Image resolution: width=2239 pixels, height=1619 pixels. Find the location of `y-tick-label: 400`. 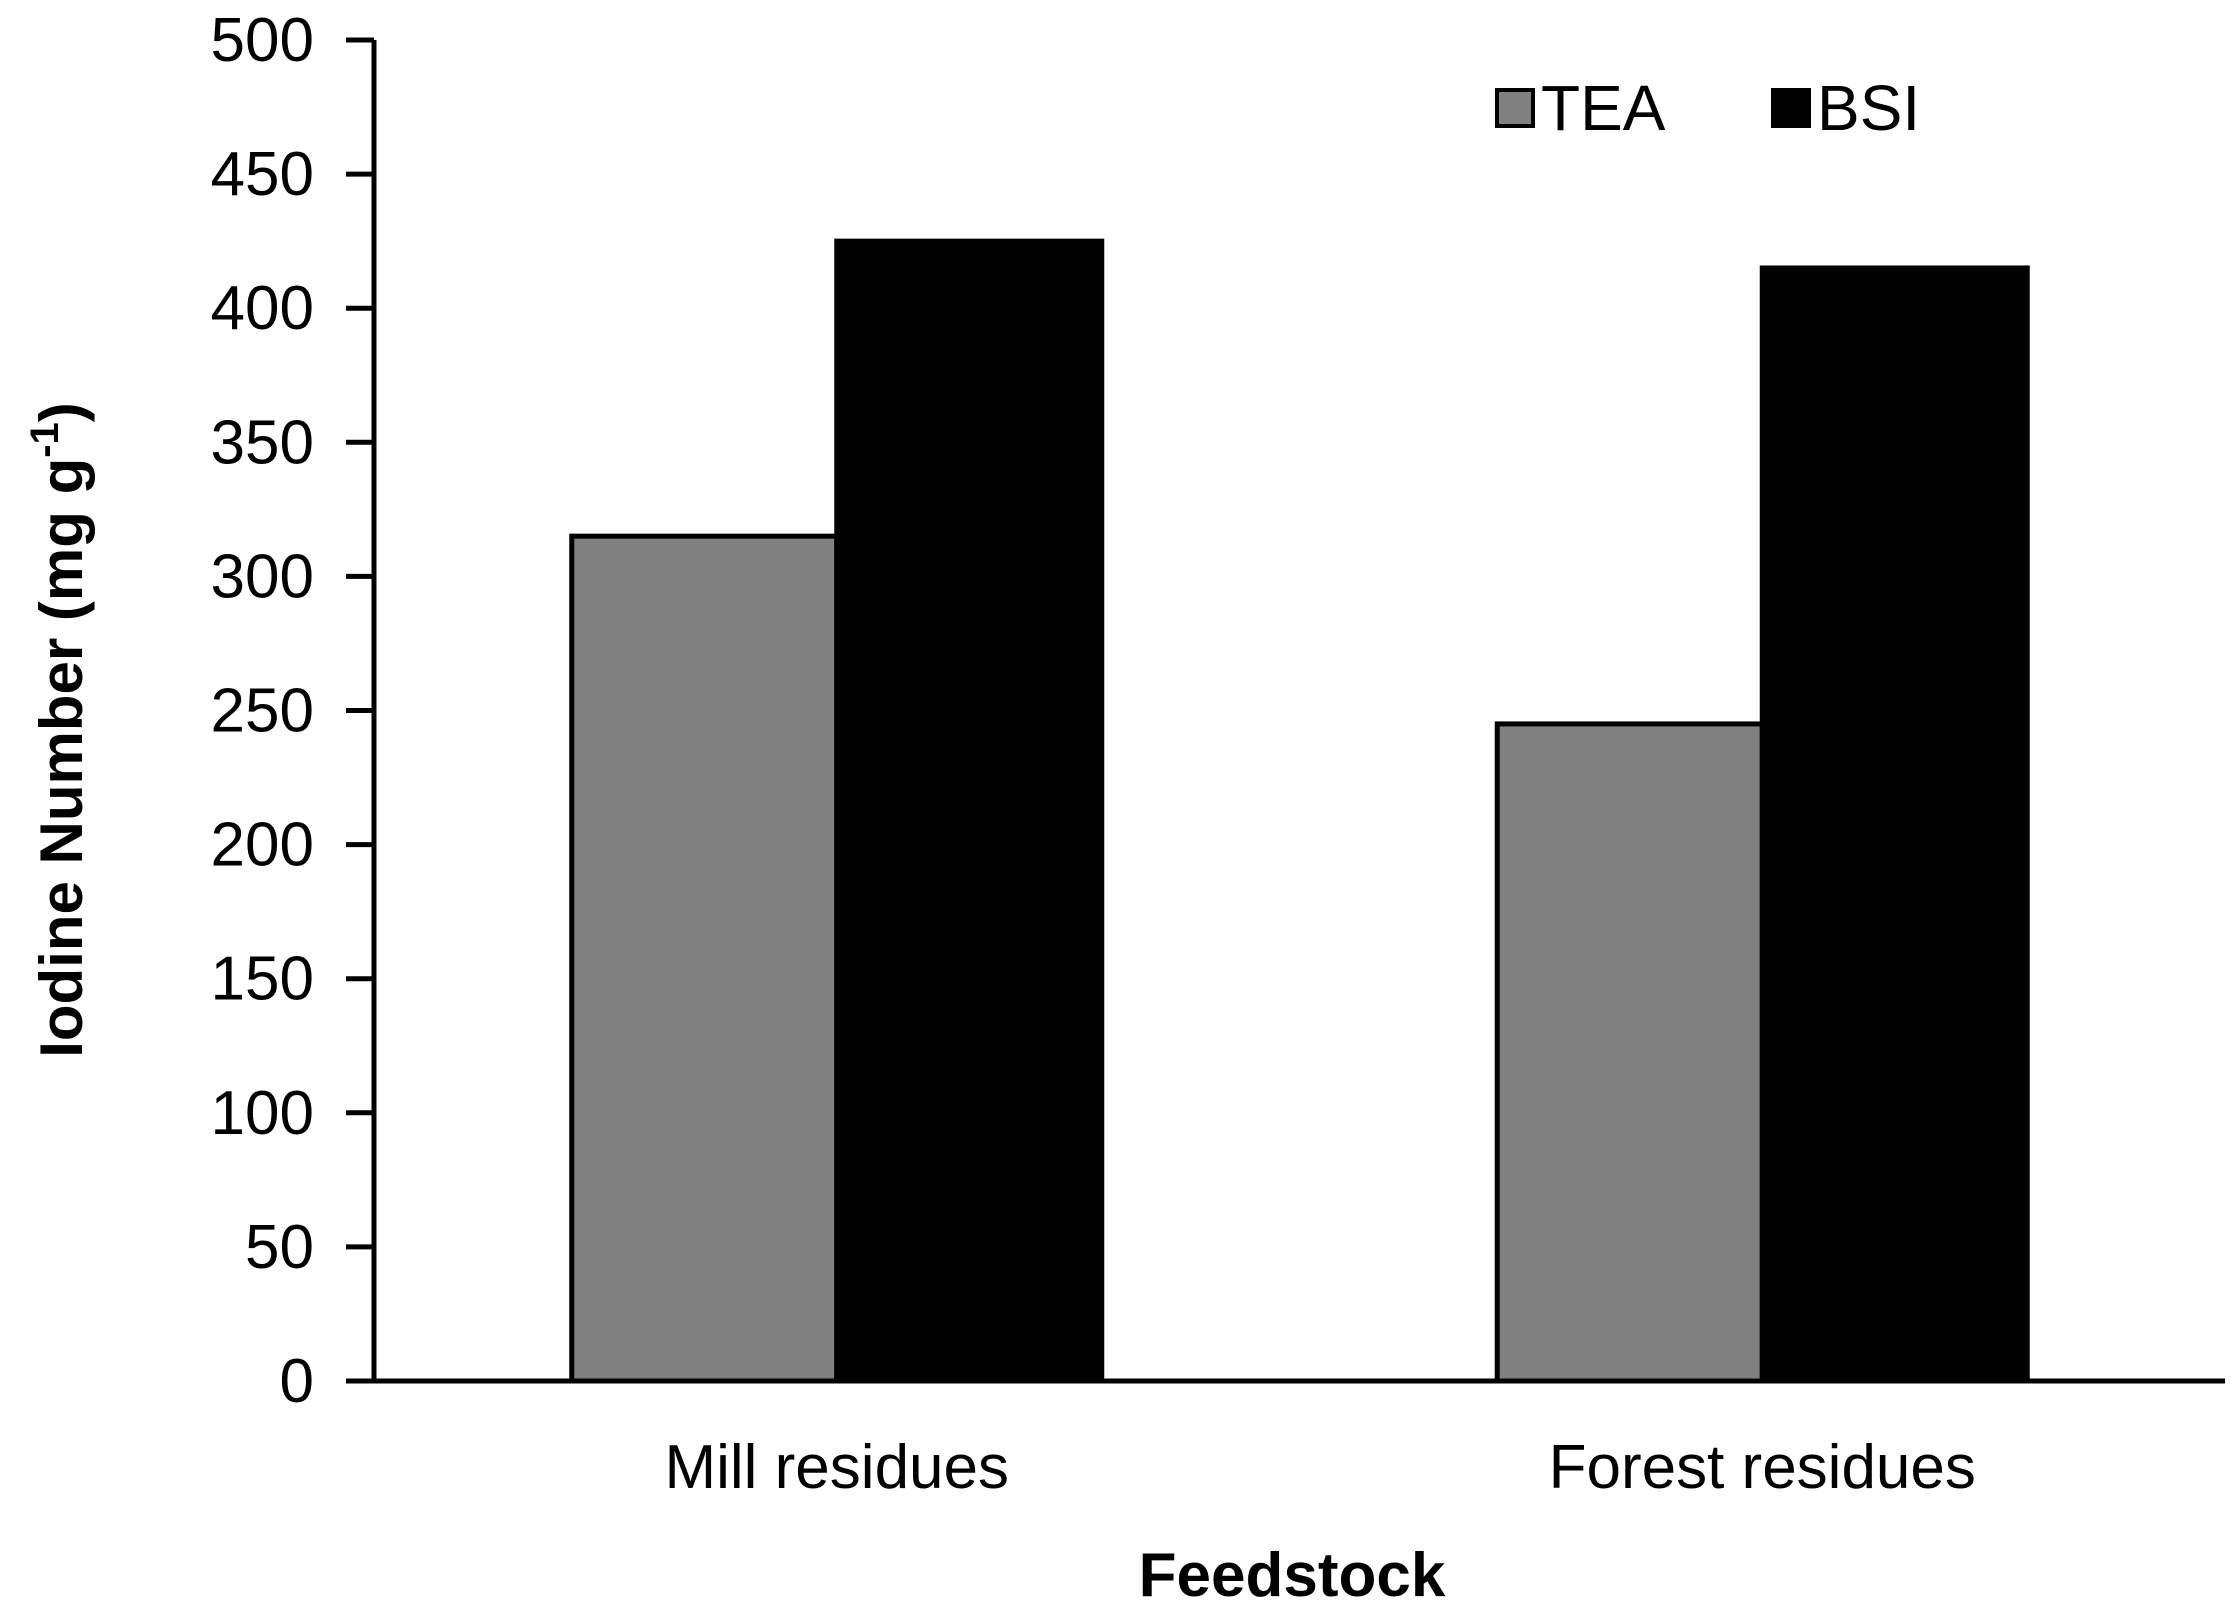

y-tick-label: 400 is located at coordinates (262, 308).